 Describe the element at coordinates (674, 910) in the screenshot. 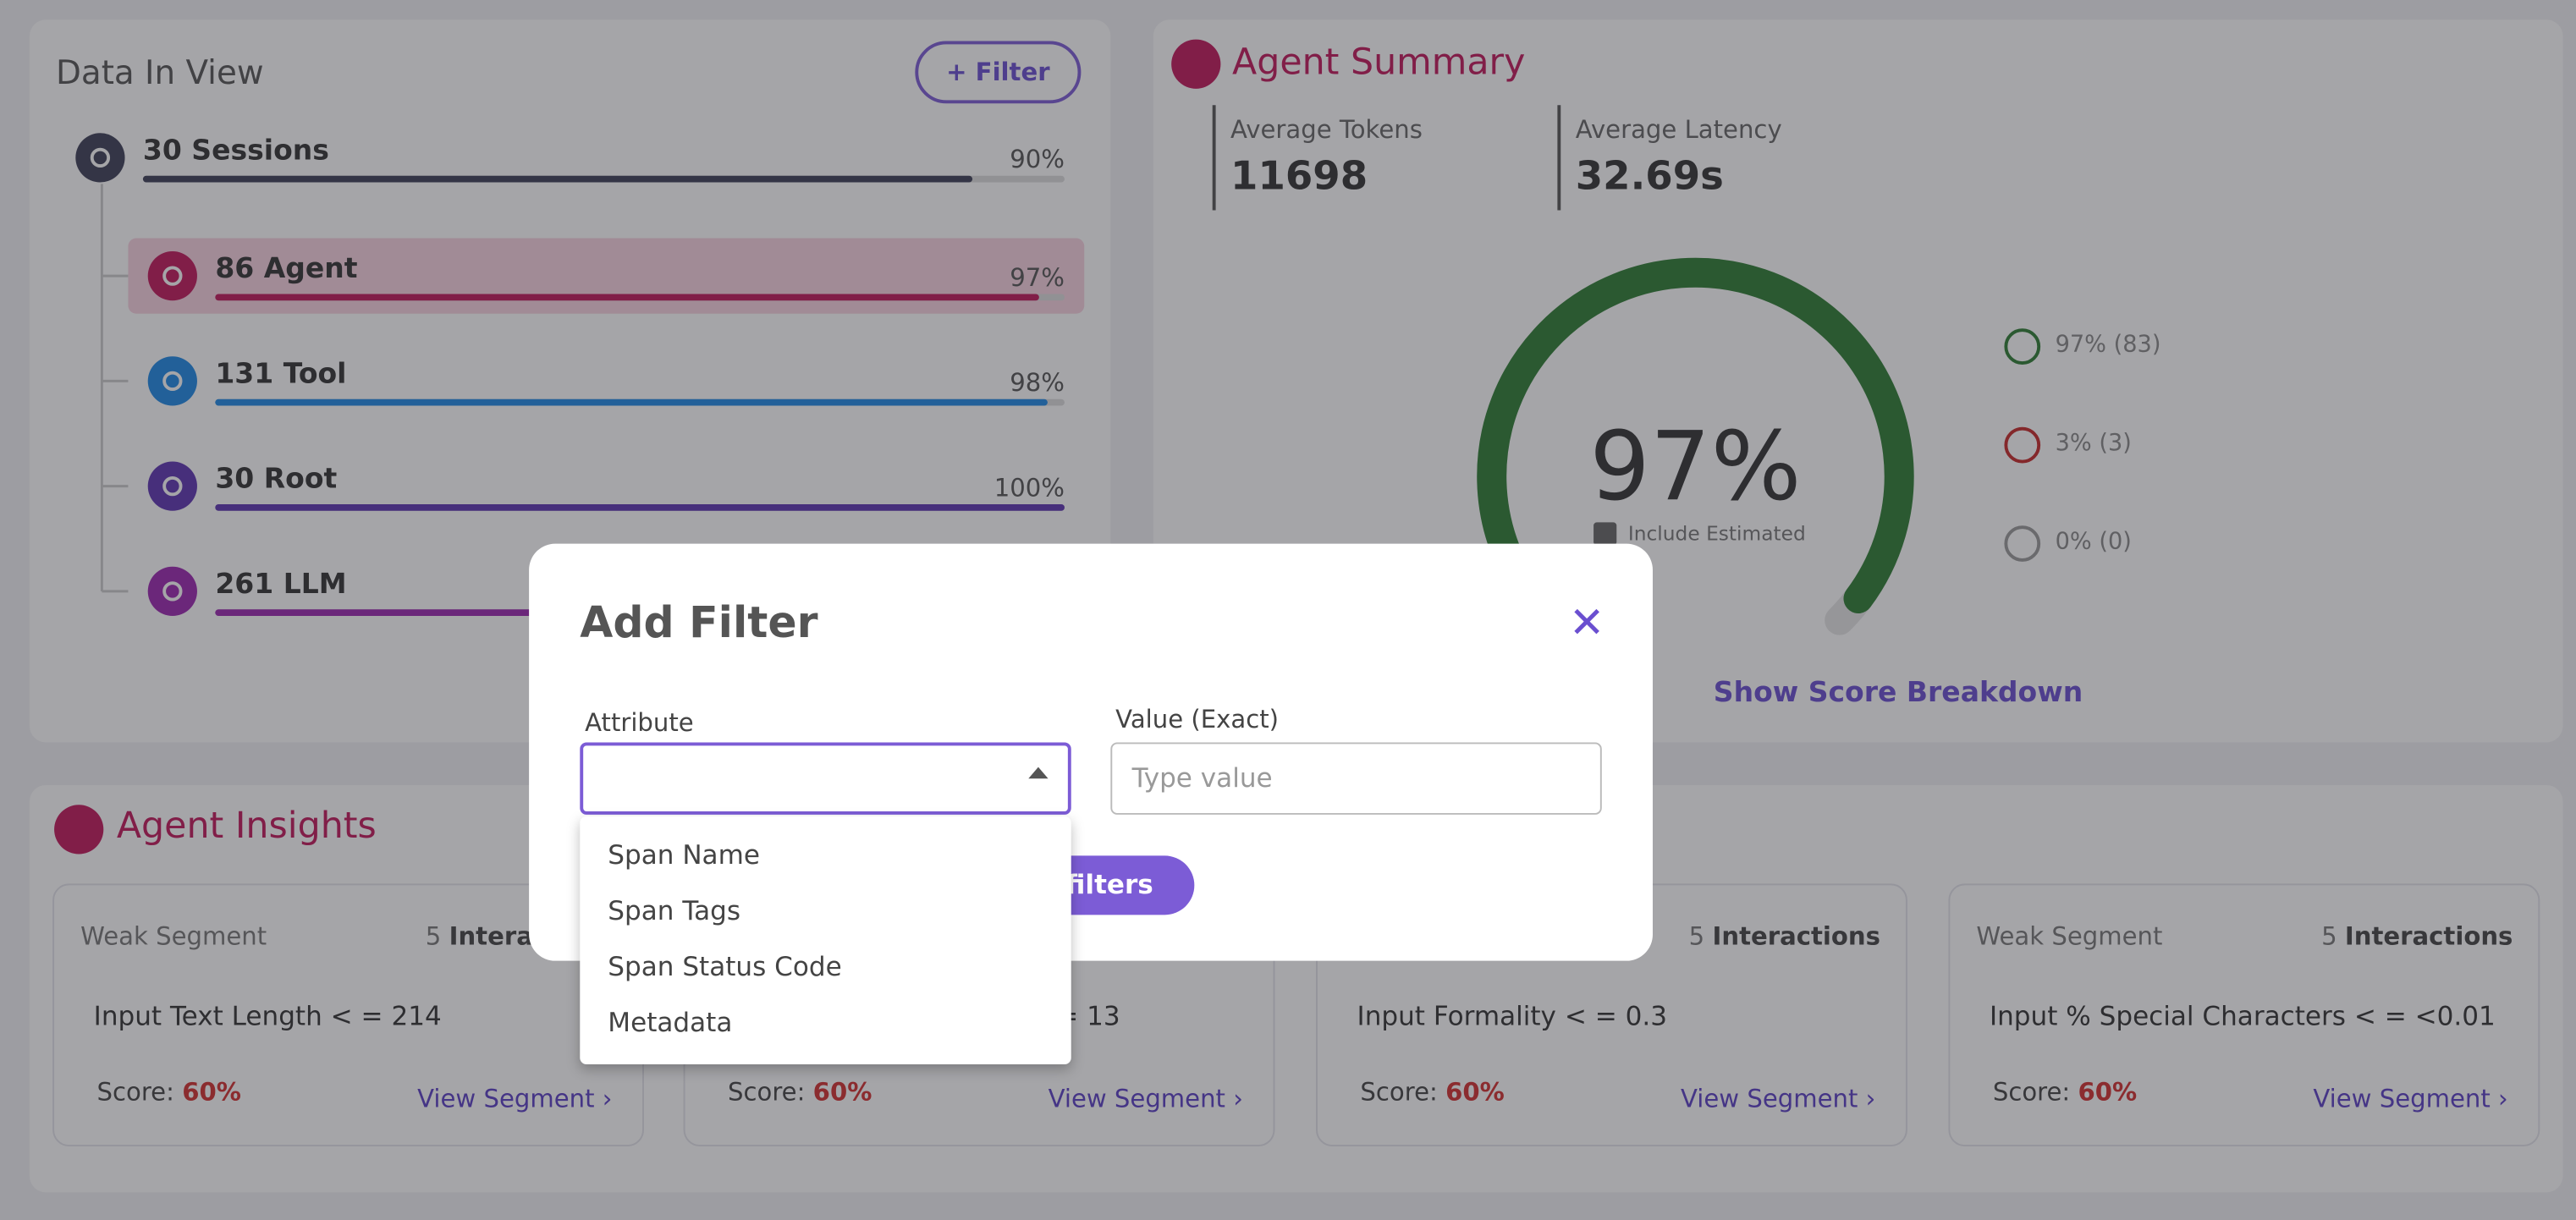

I see `dropdown-option: Span Tags` at that location.